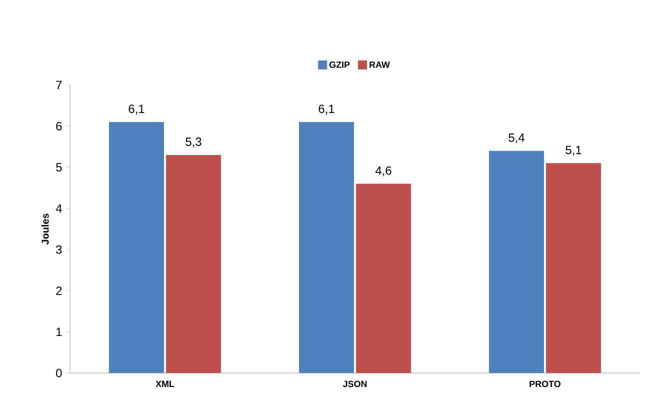 The image size is (653, 414). I want to click on y-tick-label: 2, so click(59, 290).